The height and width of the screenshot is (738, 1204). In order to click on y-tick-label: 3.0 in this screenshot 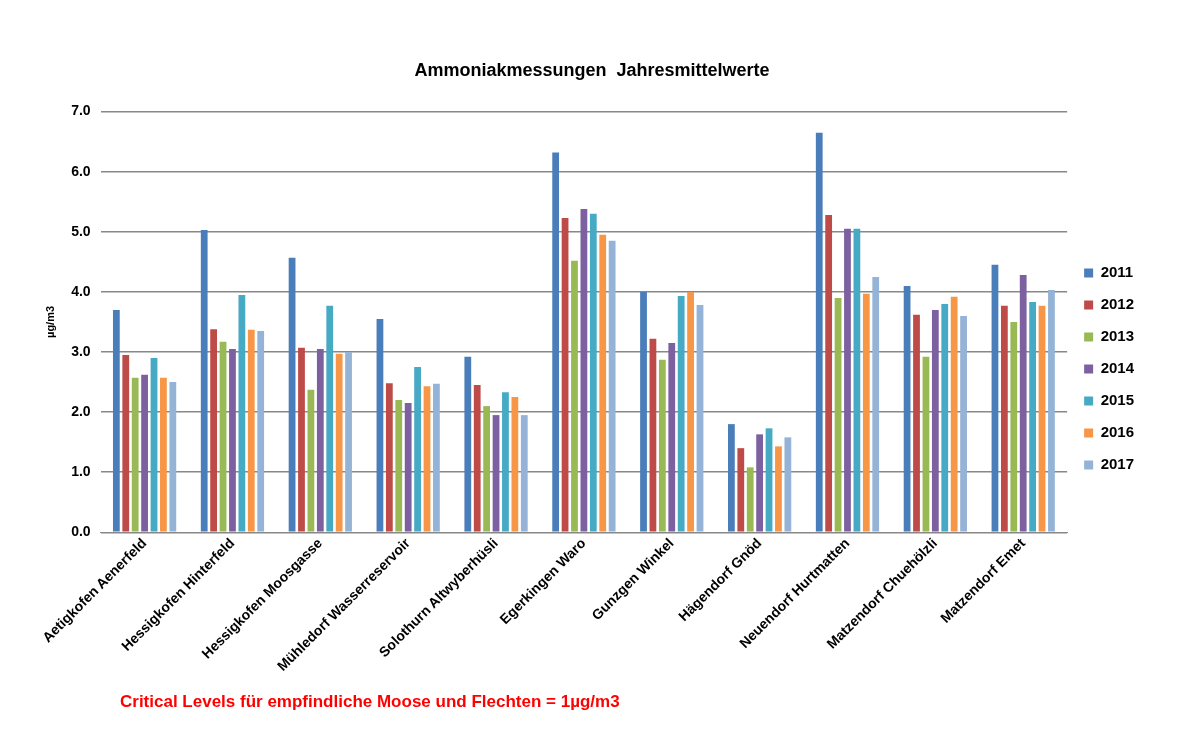, I will do `click(81, 350)`.